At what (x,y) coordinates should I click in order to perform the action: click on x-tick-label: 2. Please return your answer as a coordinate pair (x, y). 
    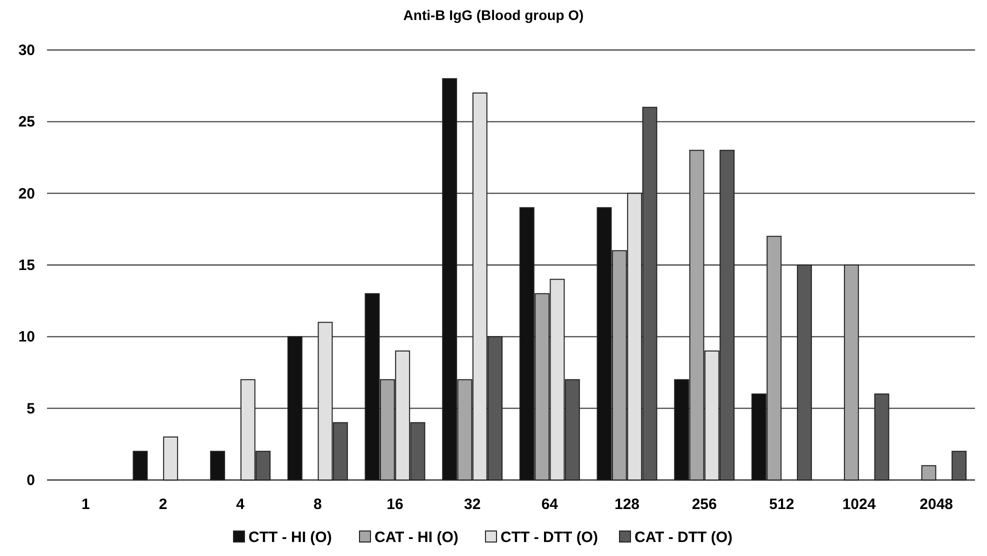
    Looking at the image, I should click on (163, 504).